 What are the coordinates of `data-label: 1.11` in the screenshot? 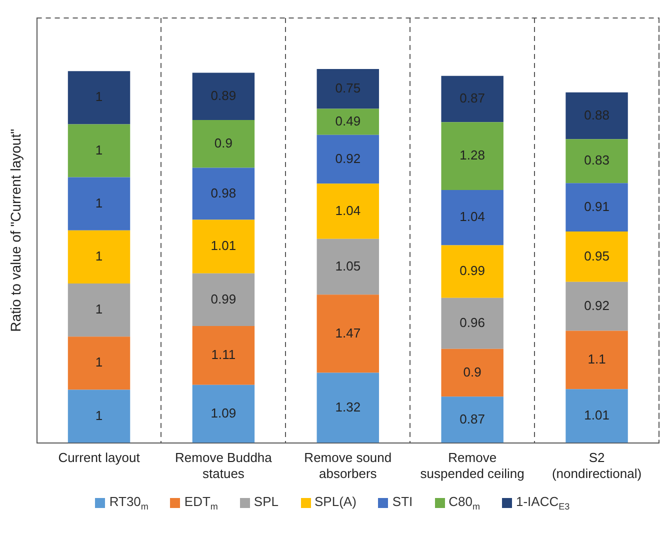 It's located at (223, 354).